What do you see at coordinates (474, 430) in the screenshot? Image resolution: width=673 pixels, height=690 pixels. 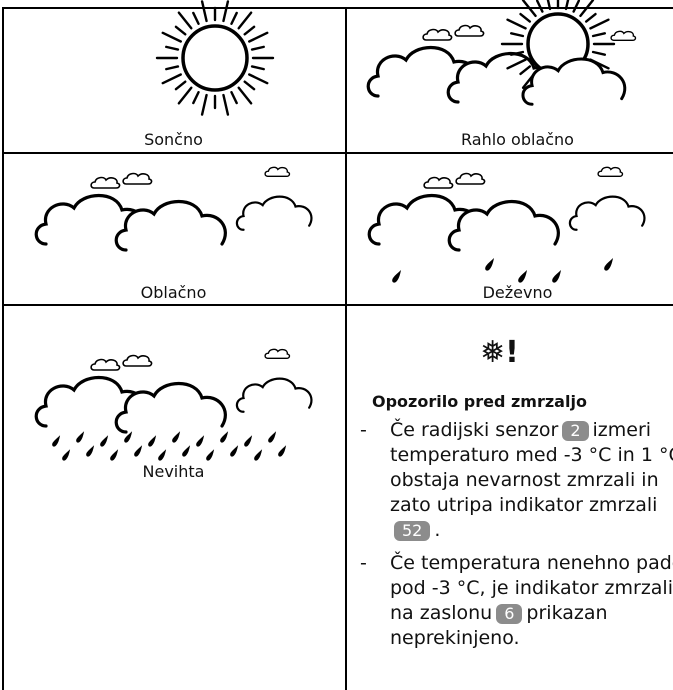 I see `bullet-text: Če radijski senzor` at bounding box center [474, 430].